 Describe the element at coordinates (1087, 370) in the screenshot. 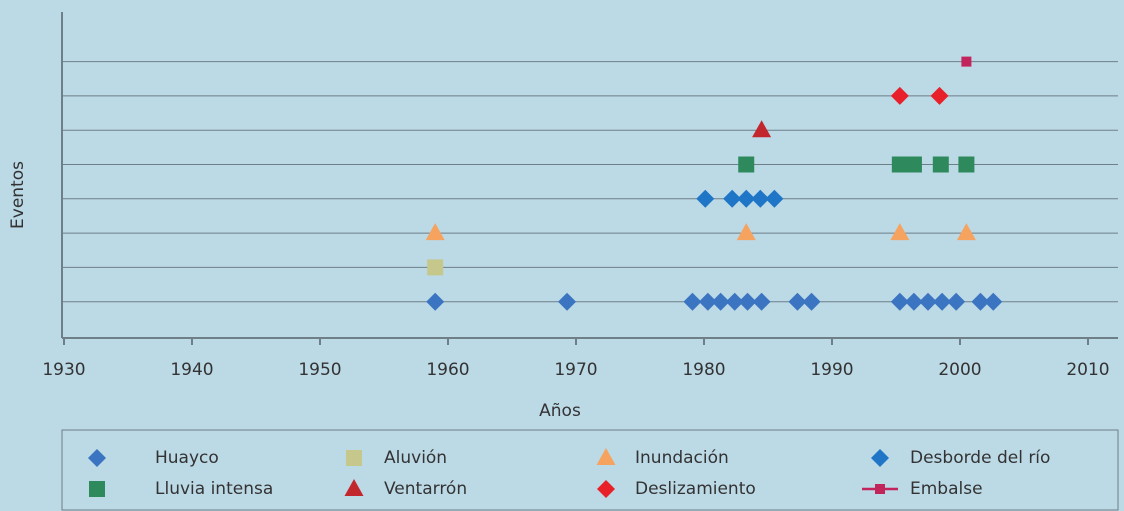

I see `x-tick-label: 2010` at that location.